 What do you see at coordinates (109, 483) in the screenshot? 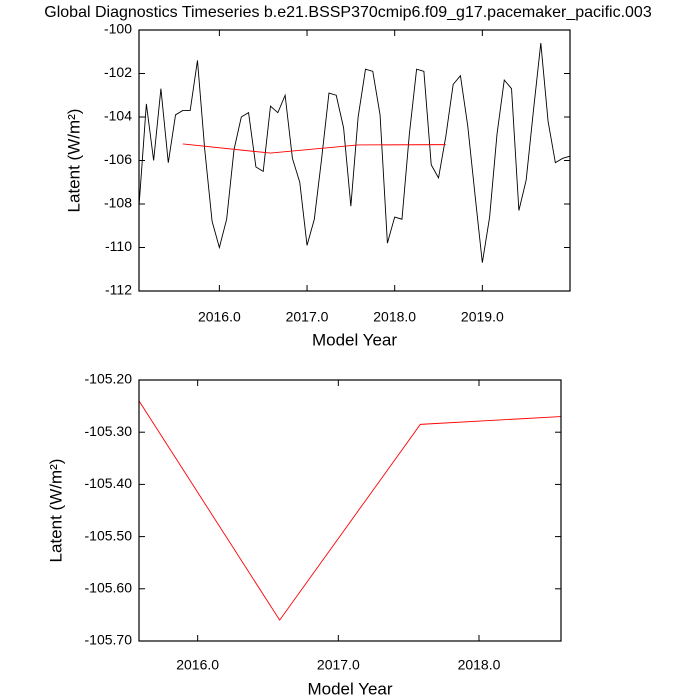
I see `y-tick-label: -105.40` at bounding box center [109, 483].